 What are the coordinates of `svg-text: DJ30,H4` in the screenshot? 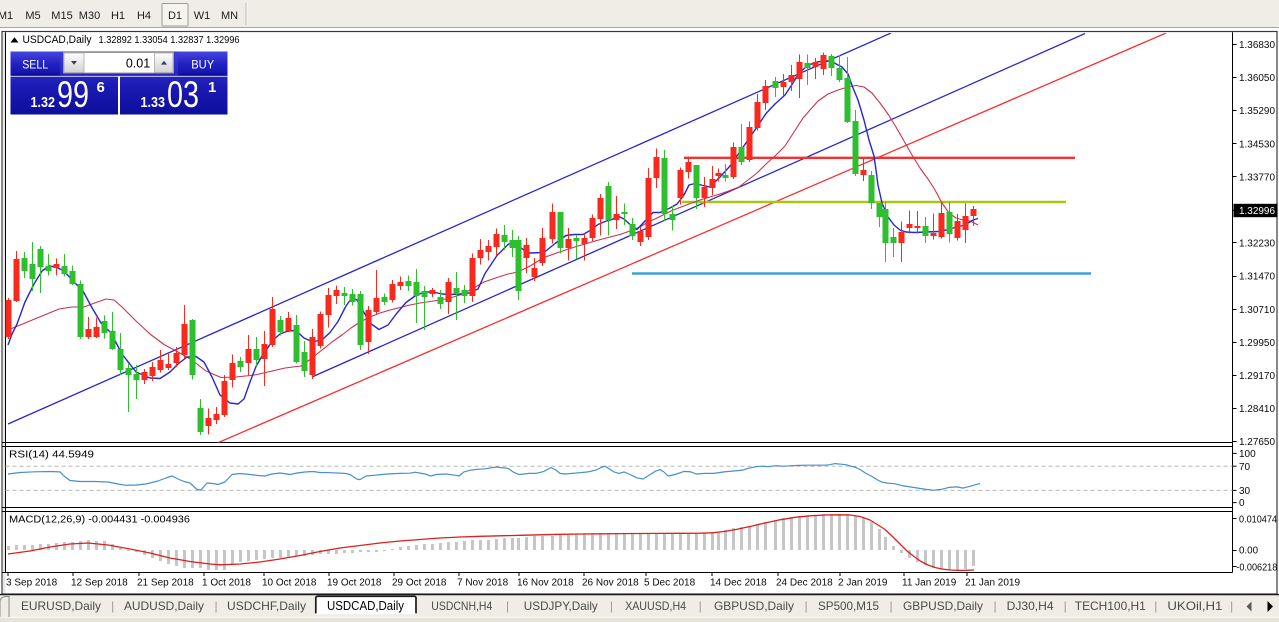 It's located at (1030, 606).